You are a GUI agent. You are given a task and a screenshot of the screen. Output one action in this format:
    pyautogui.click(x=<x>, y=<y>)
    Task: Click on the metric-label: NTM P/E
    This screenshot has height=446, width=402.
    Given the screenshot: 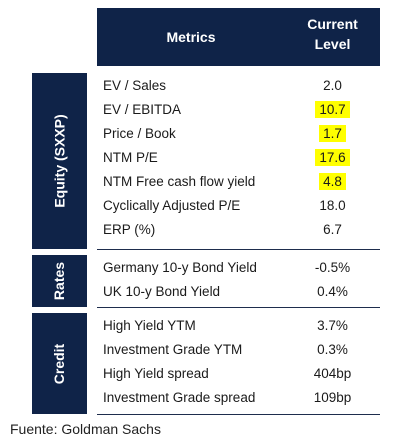 What is the action you would take?
    pyautogui.click(x=130, y=157)
    